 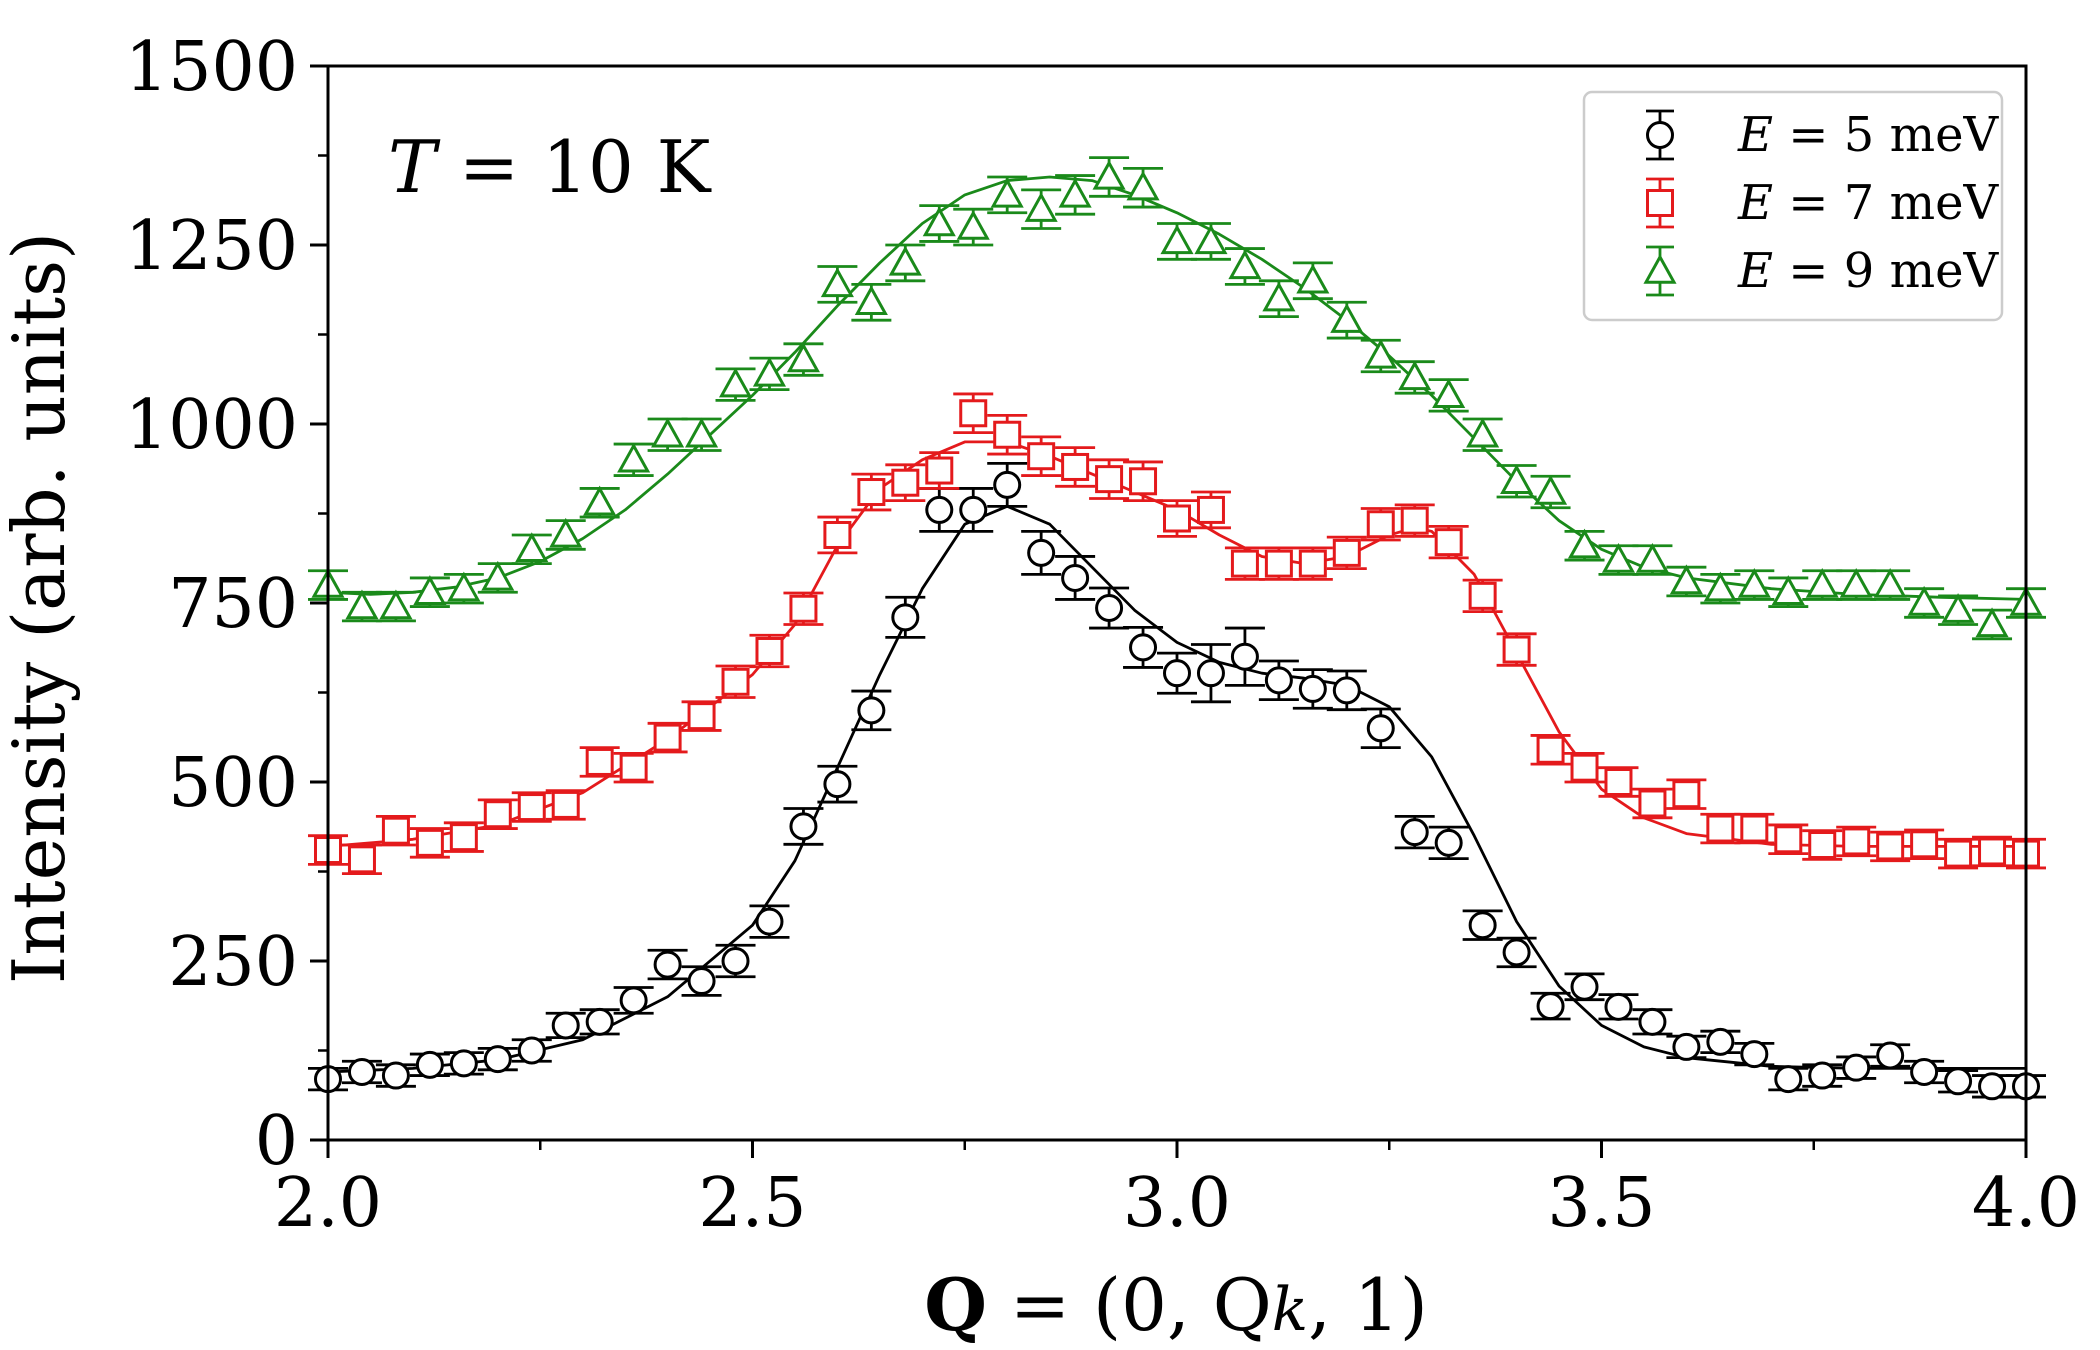 I want to click on y-axis-title: Intensity (arb. units), so click(x=40, y=608).